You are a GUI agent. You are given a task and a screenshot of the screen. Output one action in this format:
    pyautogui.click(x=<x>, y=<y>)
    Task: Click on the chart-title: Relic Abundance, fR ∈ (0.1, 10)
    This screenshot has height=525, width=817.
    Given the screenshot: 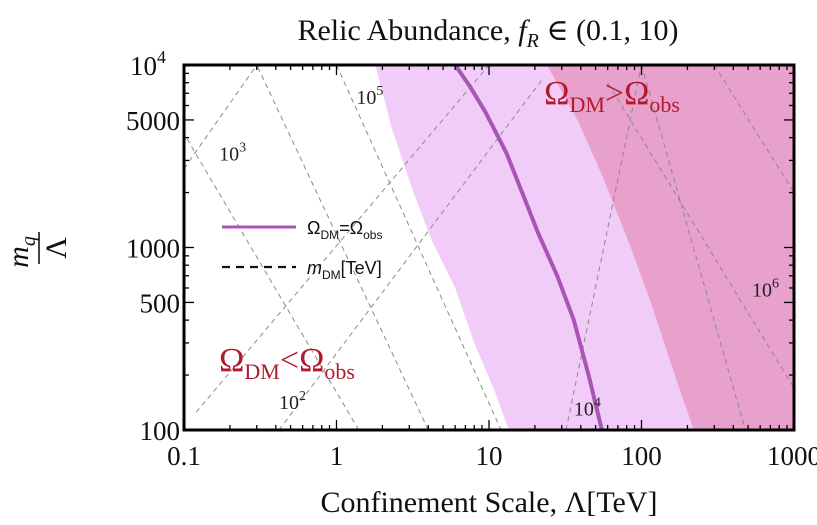 What is the action you would take?
    pyautogui.click(x=487, y=33)
    